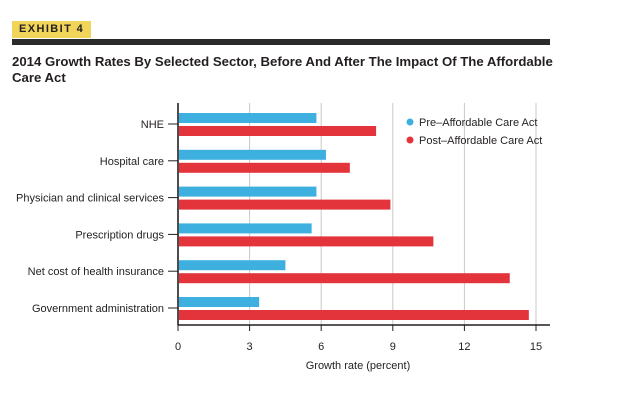  I want to click on y-tick-label-0: NHE, so click(152, 125).